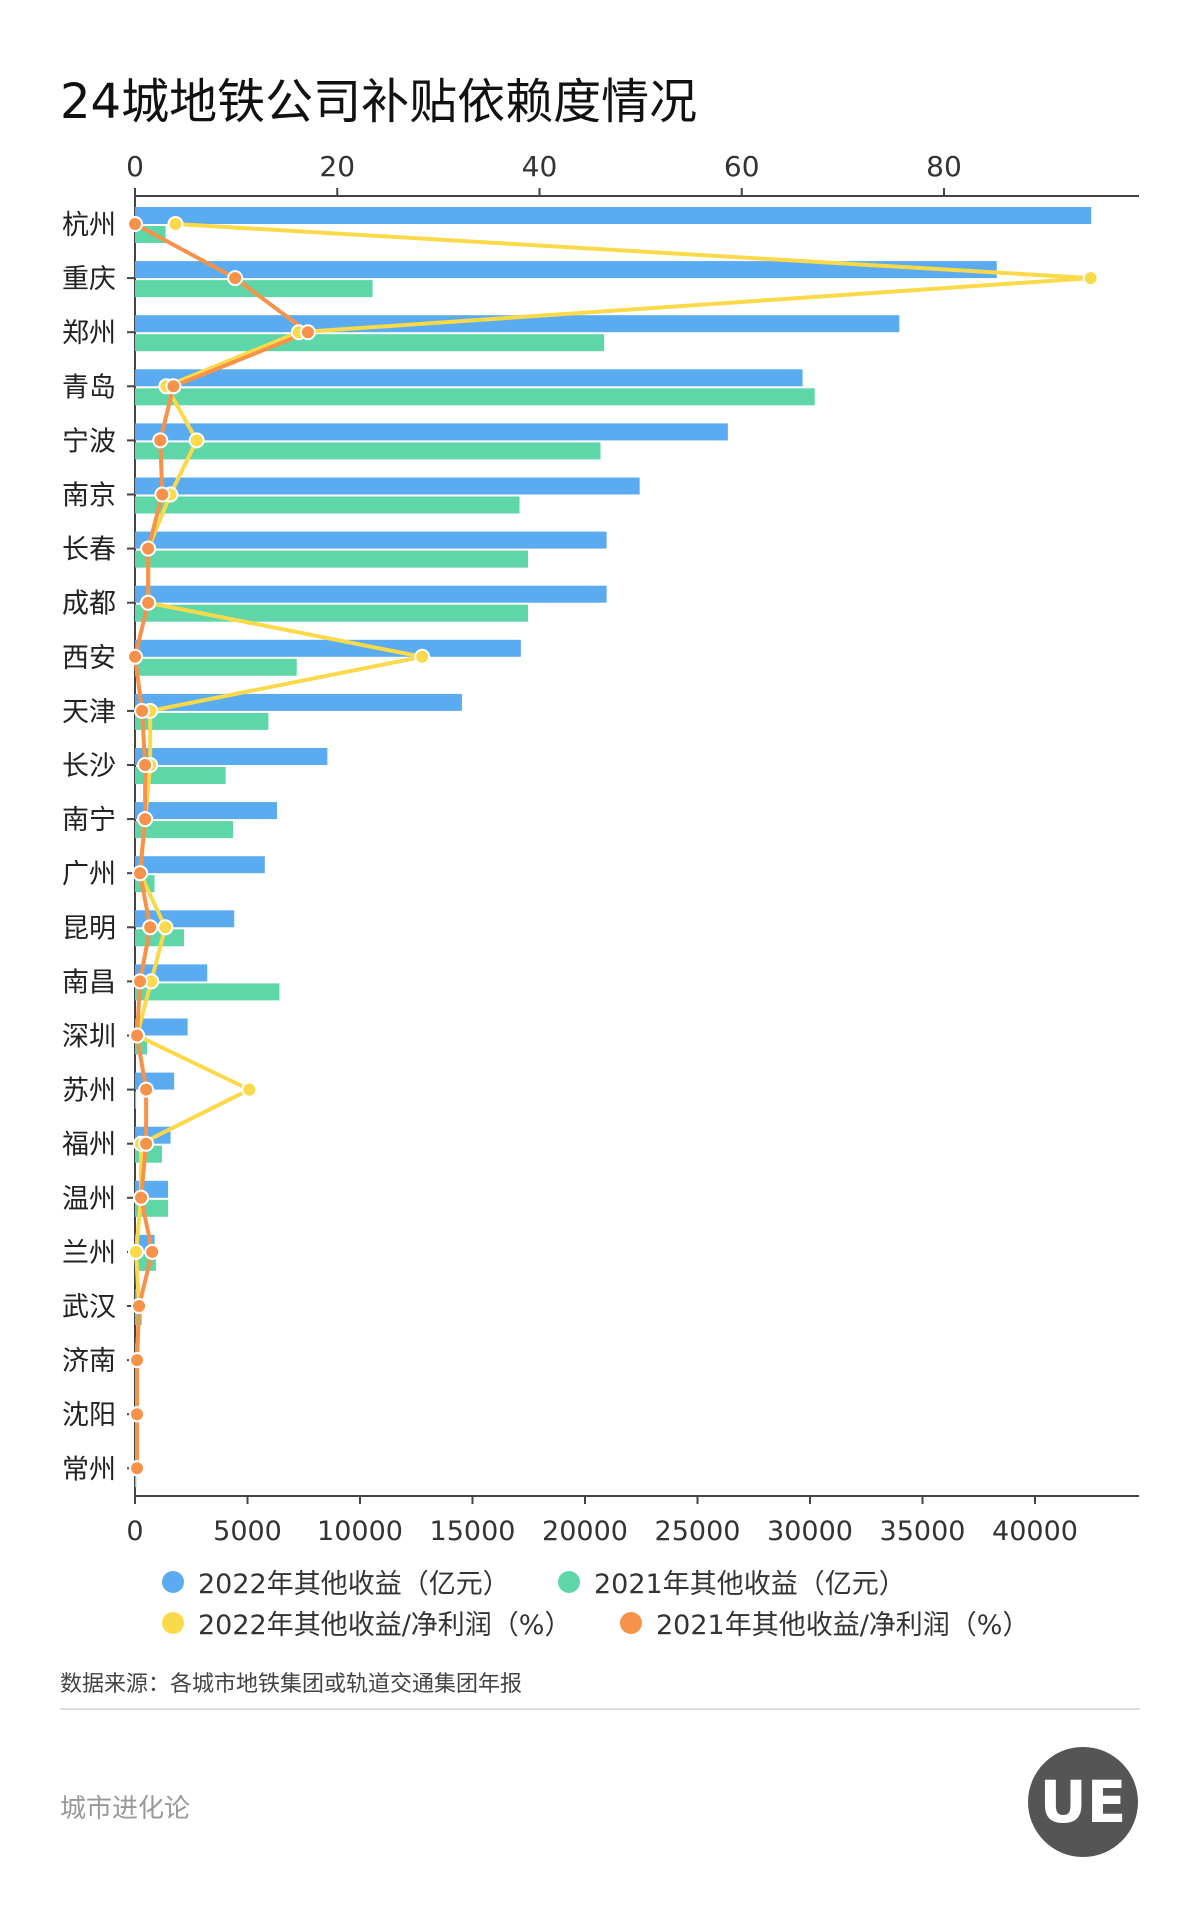 The image size is (1200, 1920). I want to click on legend-item: 2021年其他收益（亿元）, so click(732, 1581).